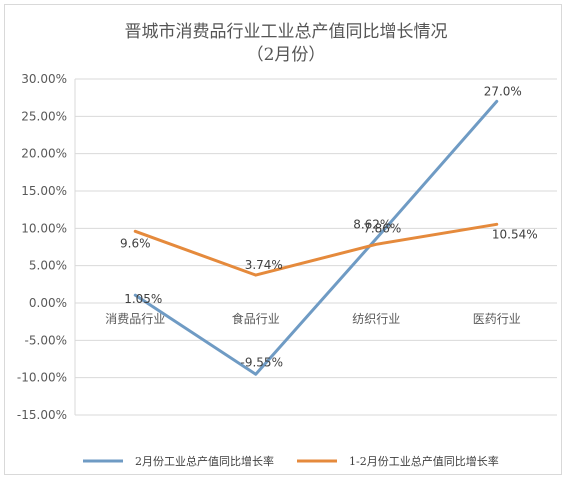  Describe the element at coordinates (264, 265) in the screenshot. I see `data-label: 3.74%` at that location.